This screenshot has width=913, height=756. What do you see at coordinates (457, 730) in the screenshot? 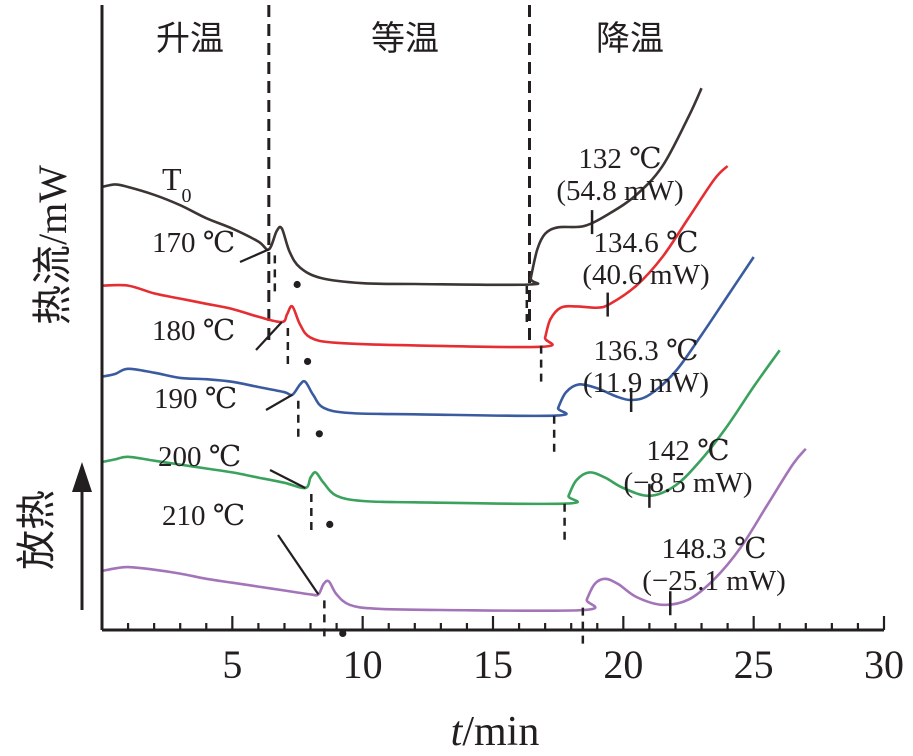
I see `x-axis-label-italic: t` at bounding box center [457, 730].